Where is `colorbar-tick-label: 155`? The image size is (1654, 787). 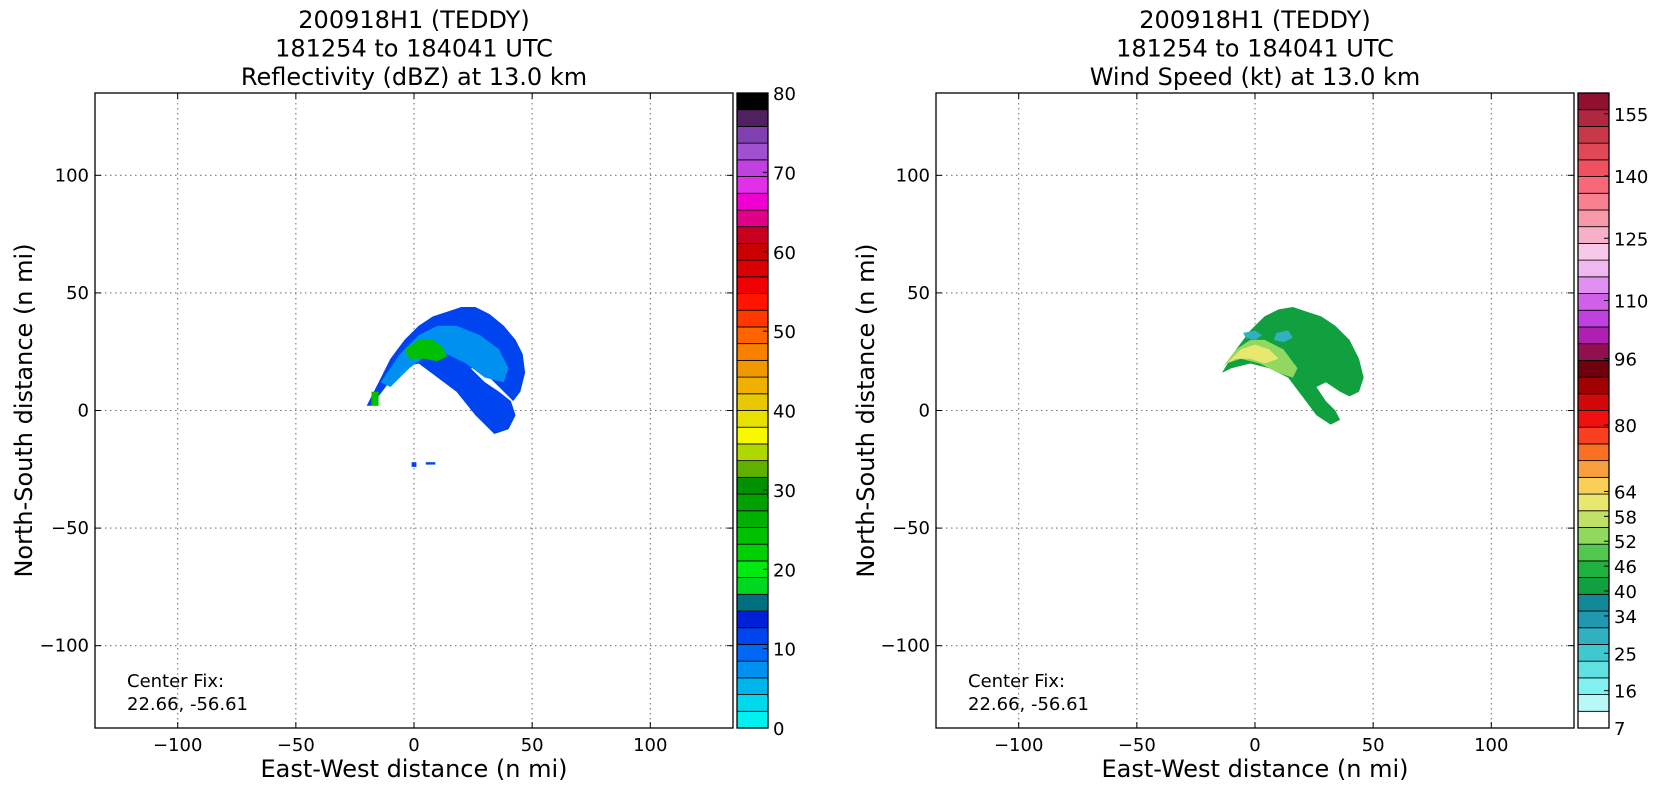
colorbar-tick-label: 155 is located at coordinates (1631, 115).